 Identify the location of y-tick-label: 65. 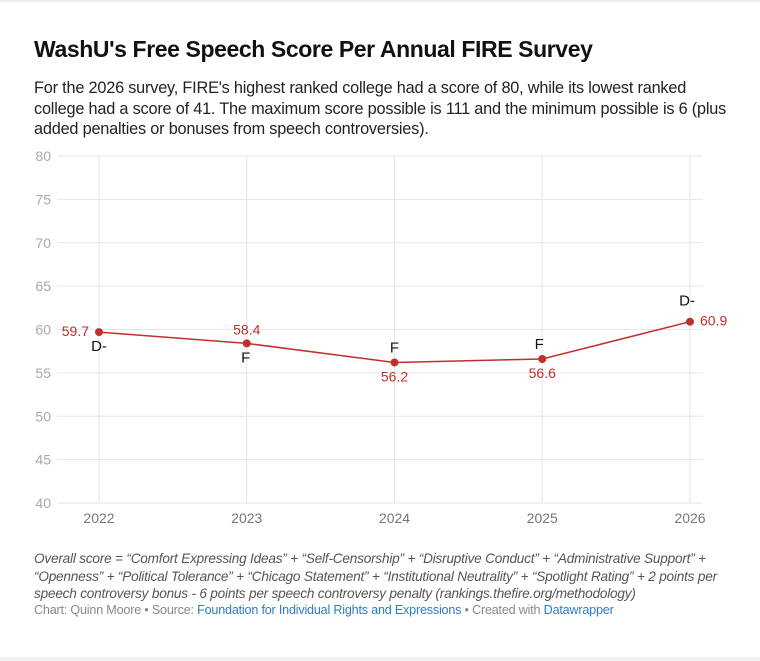
(43, 286).